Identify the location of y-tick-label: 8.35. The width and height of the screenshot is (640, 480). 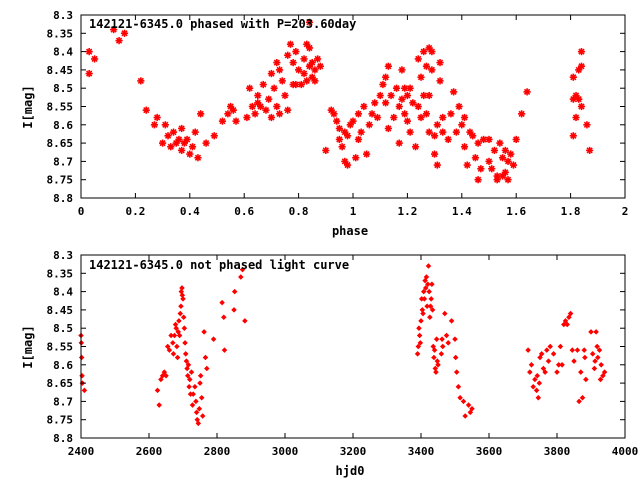
(60, 273).